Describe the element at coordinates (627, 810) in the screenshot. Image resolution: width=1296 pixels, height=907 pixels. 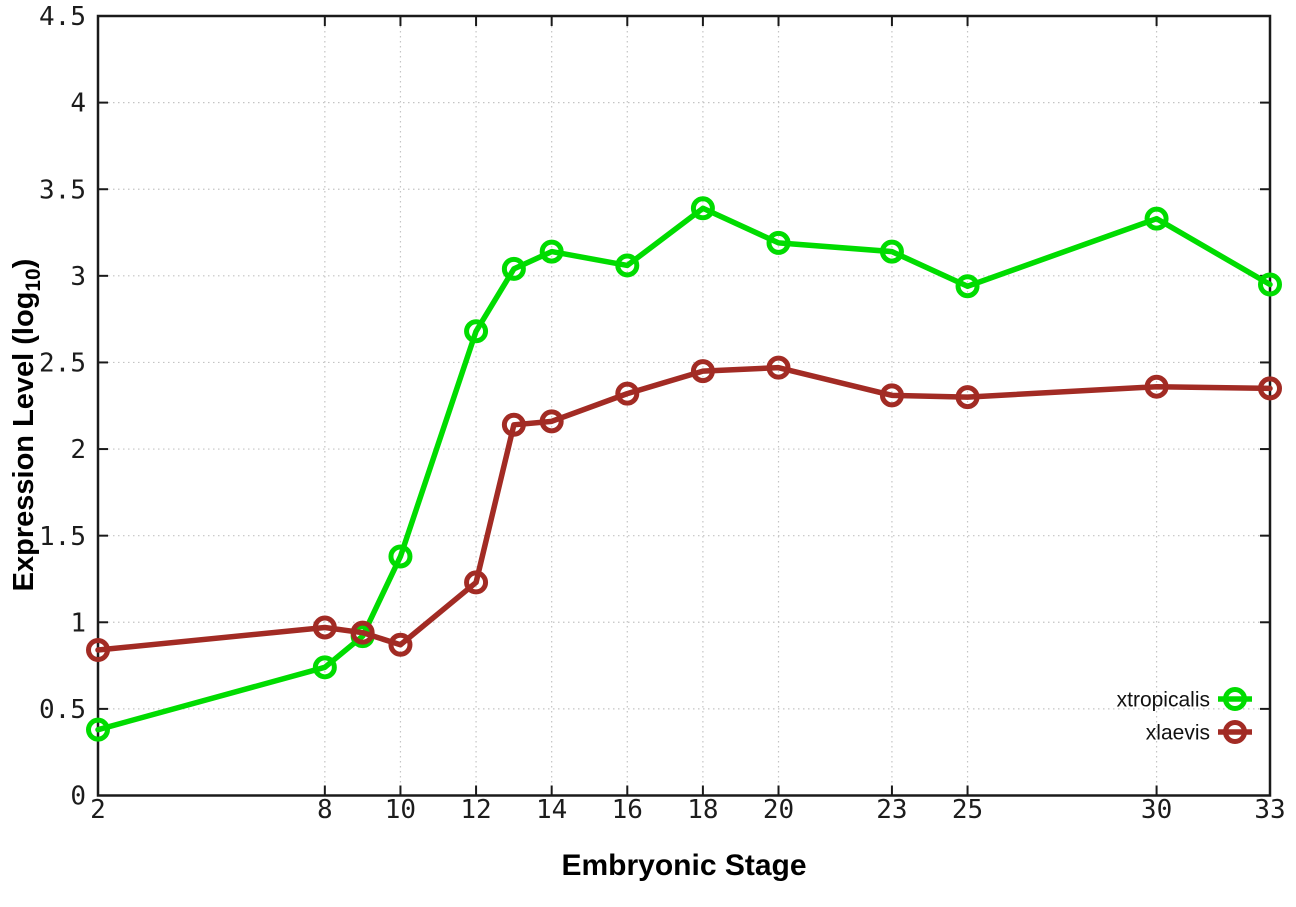
I see `x-tick-label: 16` at that location.